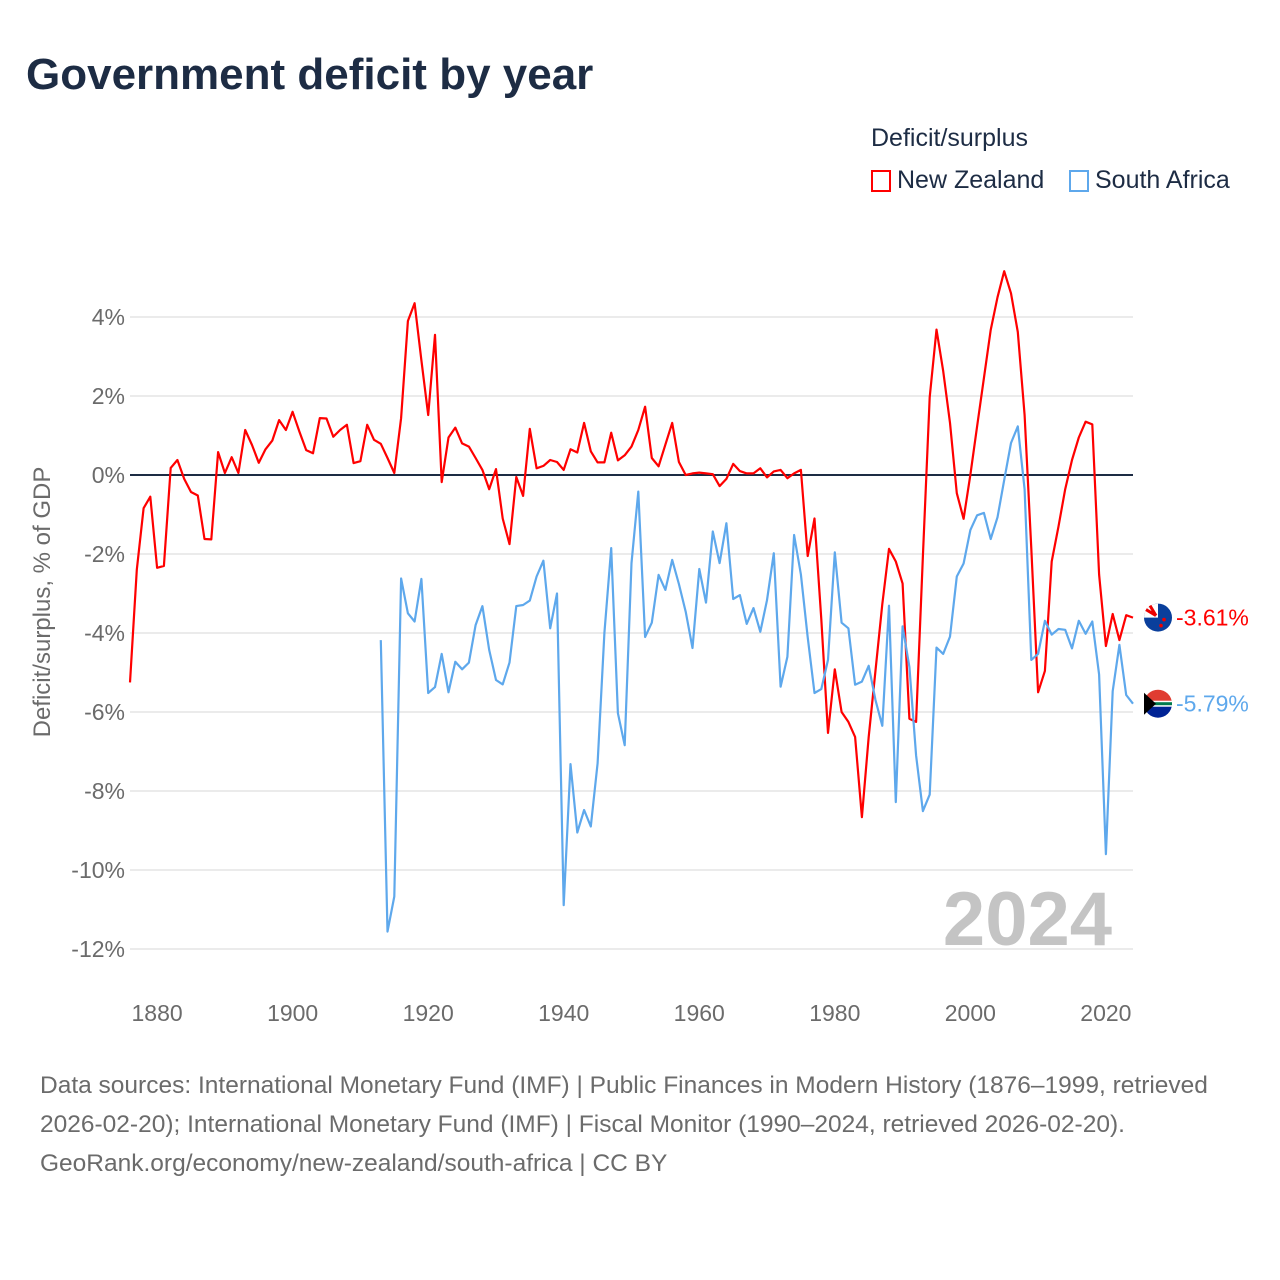 The width and height of the screenshot is (1280, 1280). Describe the element at coordinates (881, 180) in the screenshot. I see `legend-swatch-new-zealand` at that location.